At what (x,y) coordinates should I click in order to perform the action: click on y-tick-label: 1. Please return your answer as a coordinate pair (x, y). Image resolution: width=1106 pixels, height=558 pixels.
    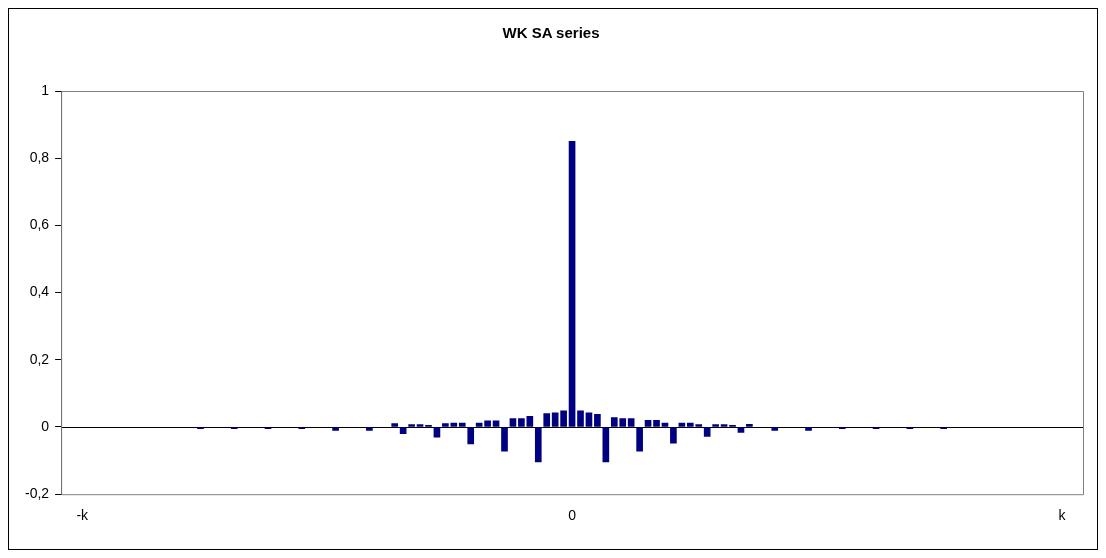
    Looking at the image, I should click on (45, 89).